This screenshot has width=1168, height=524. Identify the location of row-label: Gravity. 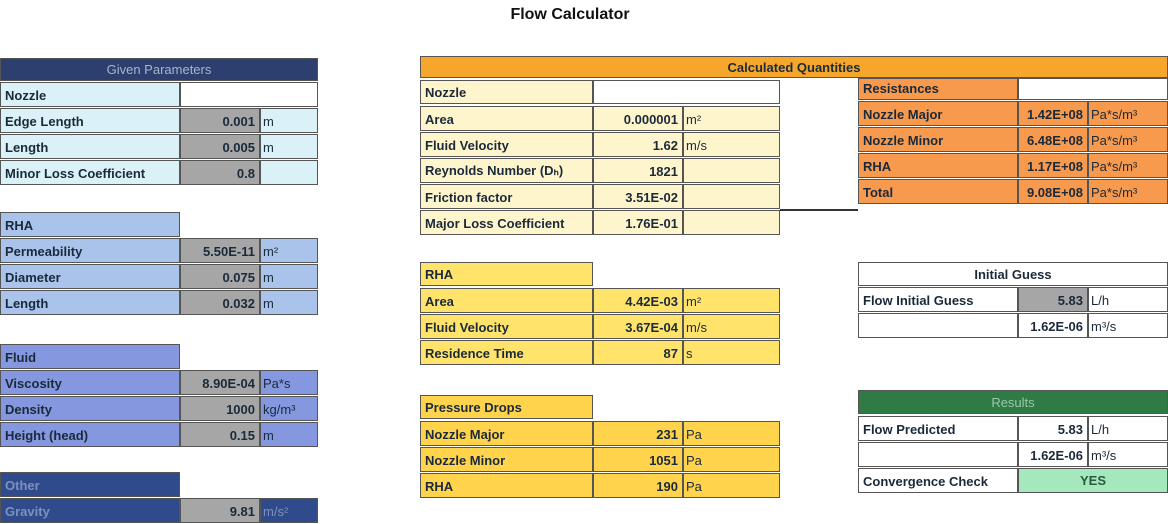
(90, 510).